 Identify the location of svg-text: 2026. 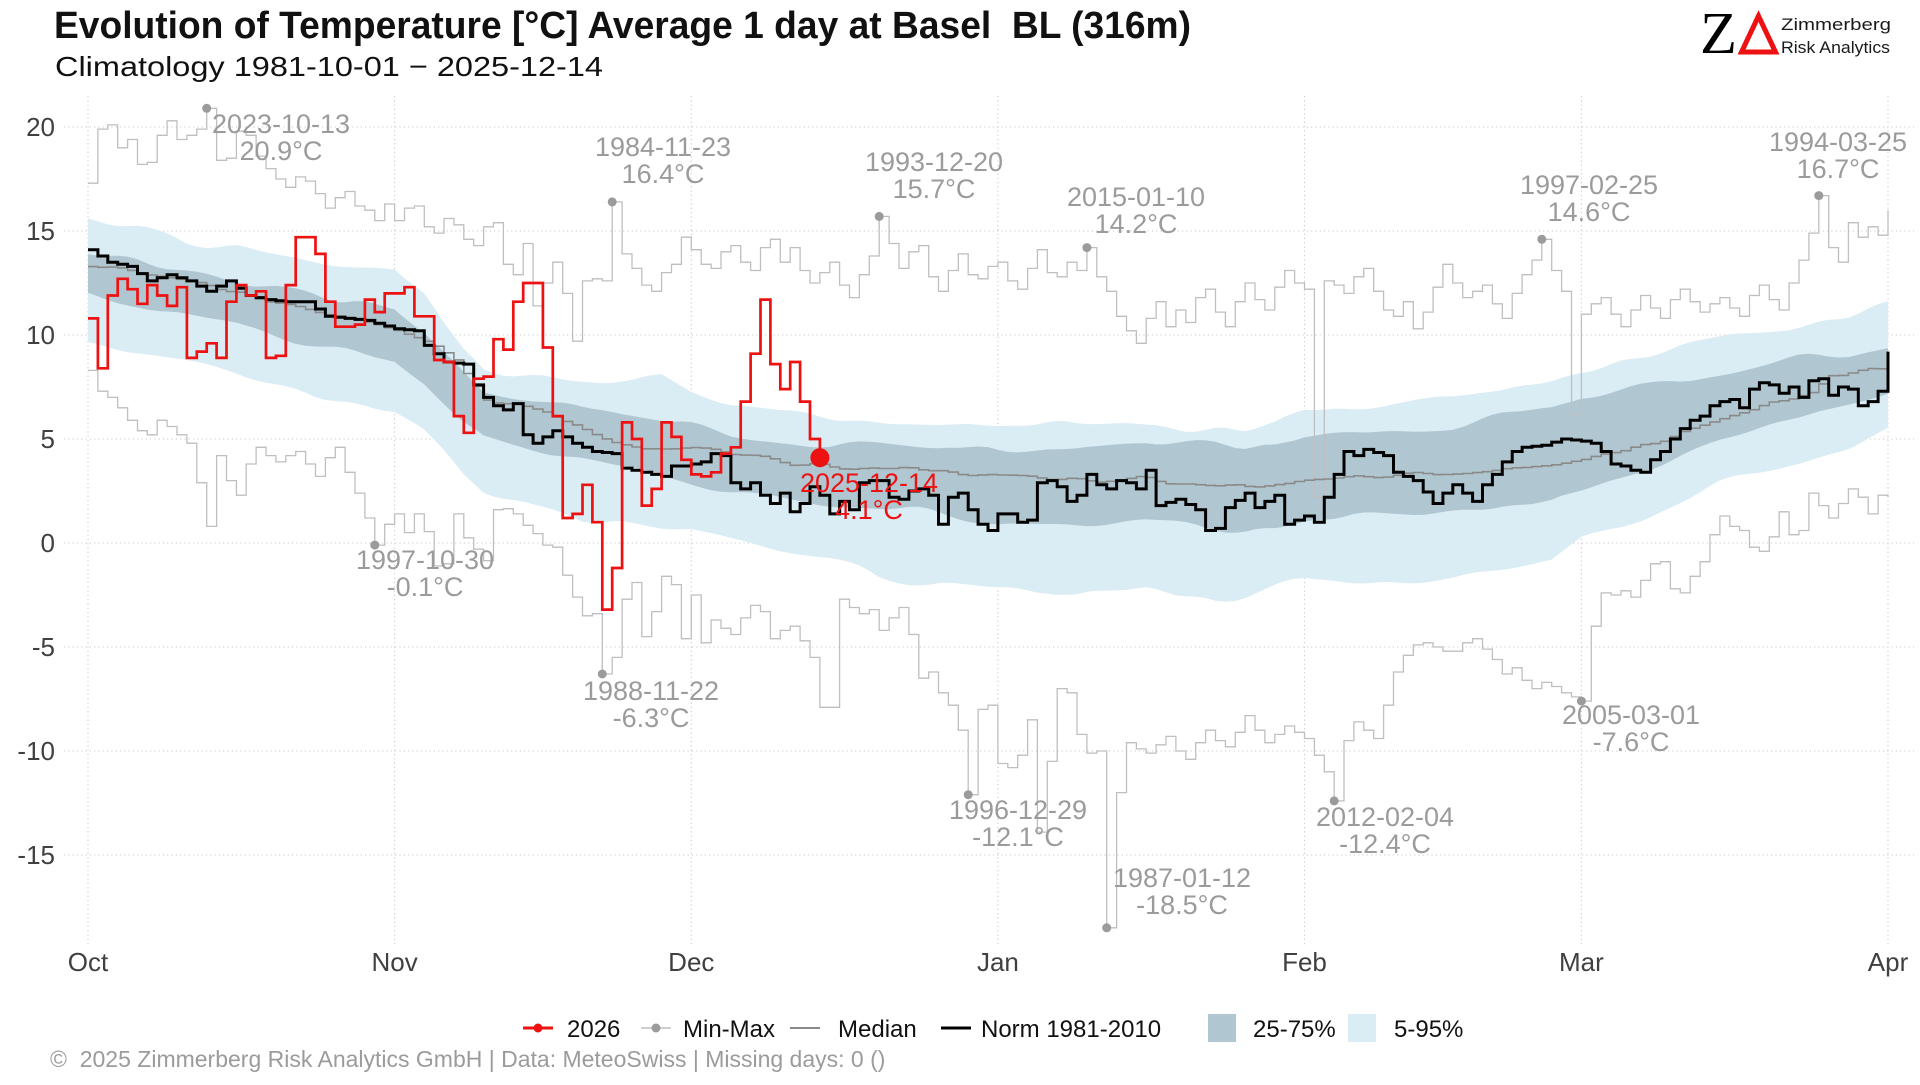
(593, 1029).